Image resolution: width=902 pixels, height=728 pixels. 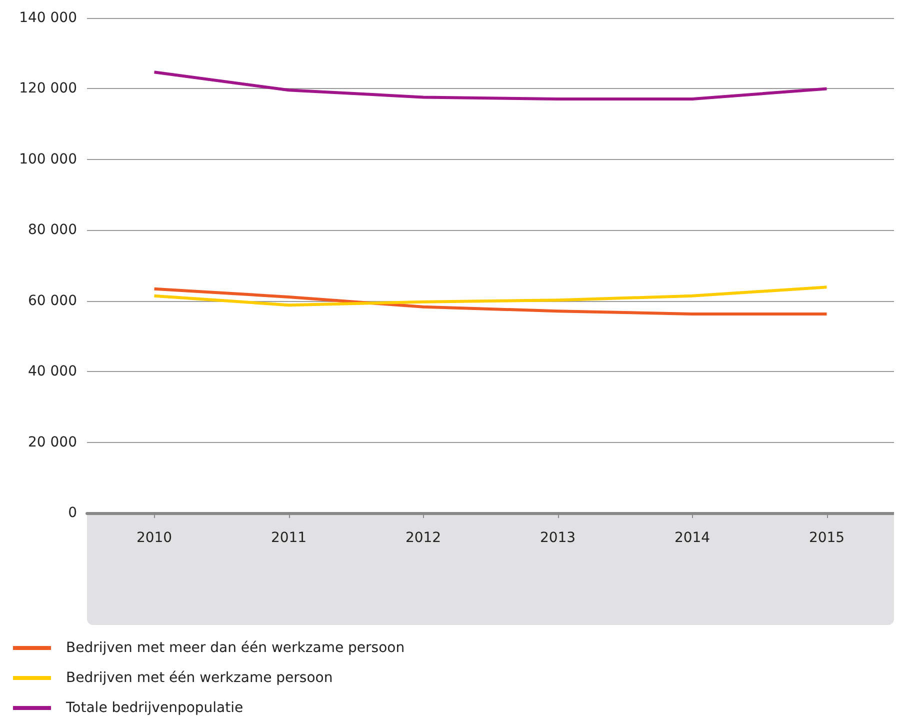 What do you see at coordinates (52, 300) in the screenshot?
I see `y-tick-label: 60 000` at bounding box center [52, 300].